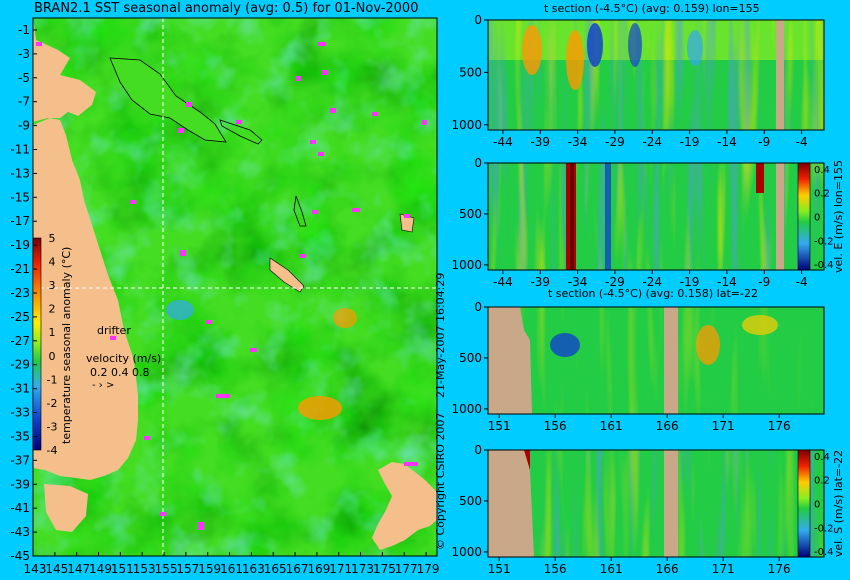 This screenshot has height=580, width=850. Describe the element at coordinates (384, 569) in the screenshot. I see `map-x-tick-label: 175` at that location.